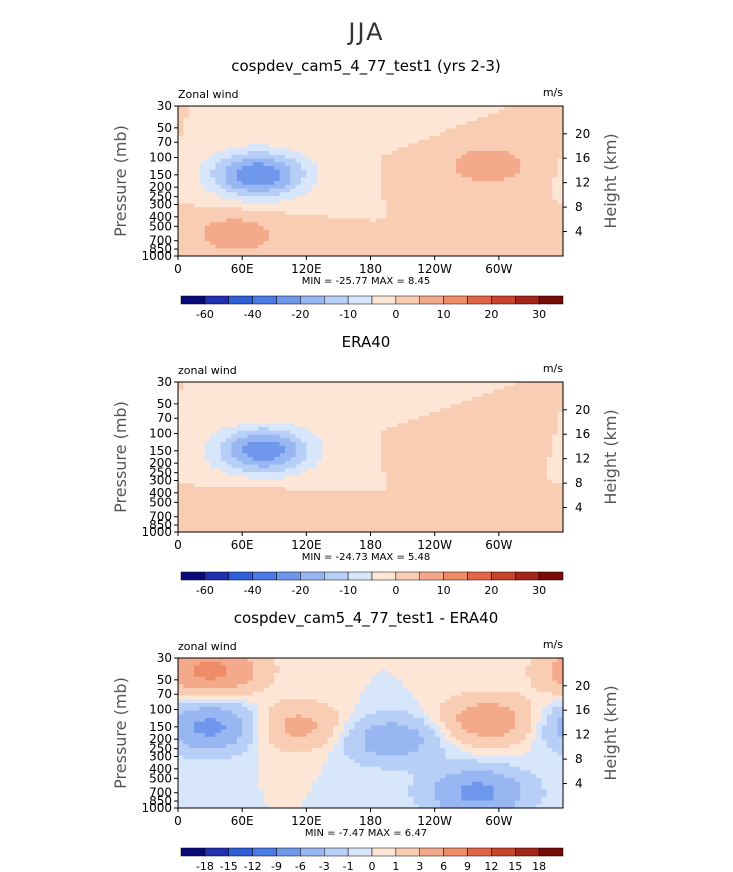 The height and width of the screenshot is (872, 733). Describe the element at coordinates (395, 314) in the screenshot. I see `colorbar-label: 0` at that location.